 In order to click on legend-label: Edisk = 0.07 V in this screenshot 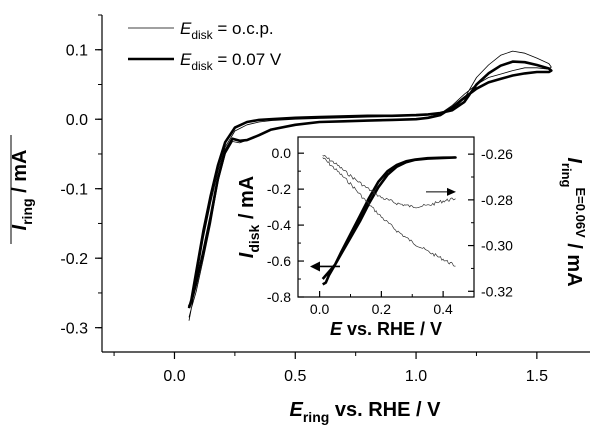, I will do `click(231, 61)`.